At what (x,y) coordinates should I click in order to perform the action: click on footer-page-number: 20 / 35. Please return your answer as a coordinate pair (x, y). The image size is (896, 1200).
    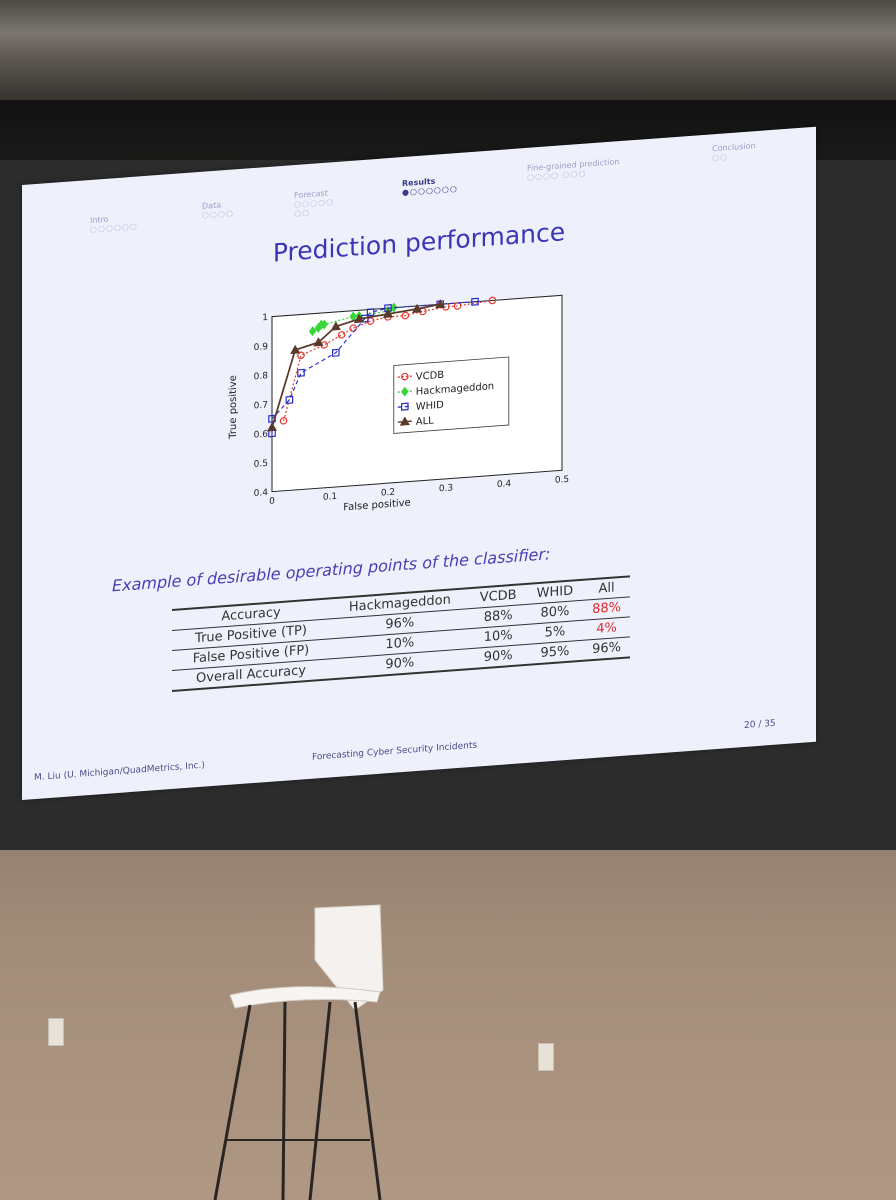
    Looking at the image, I should click on (760, 724).